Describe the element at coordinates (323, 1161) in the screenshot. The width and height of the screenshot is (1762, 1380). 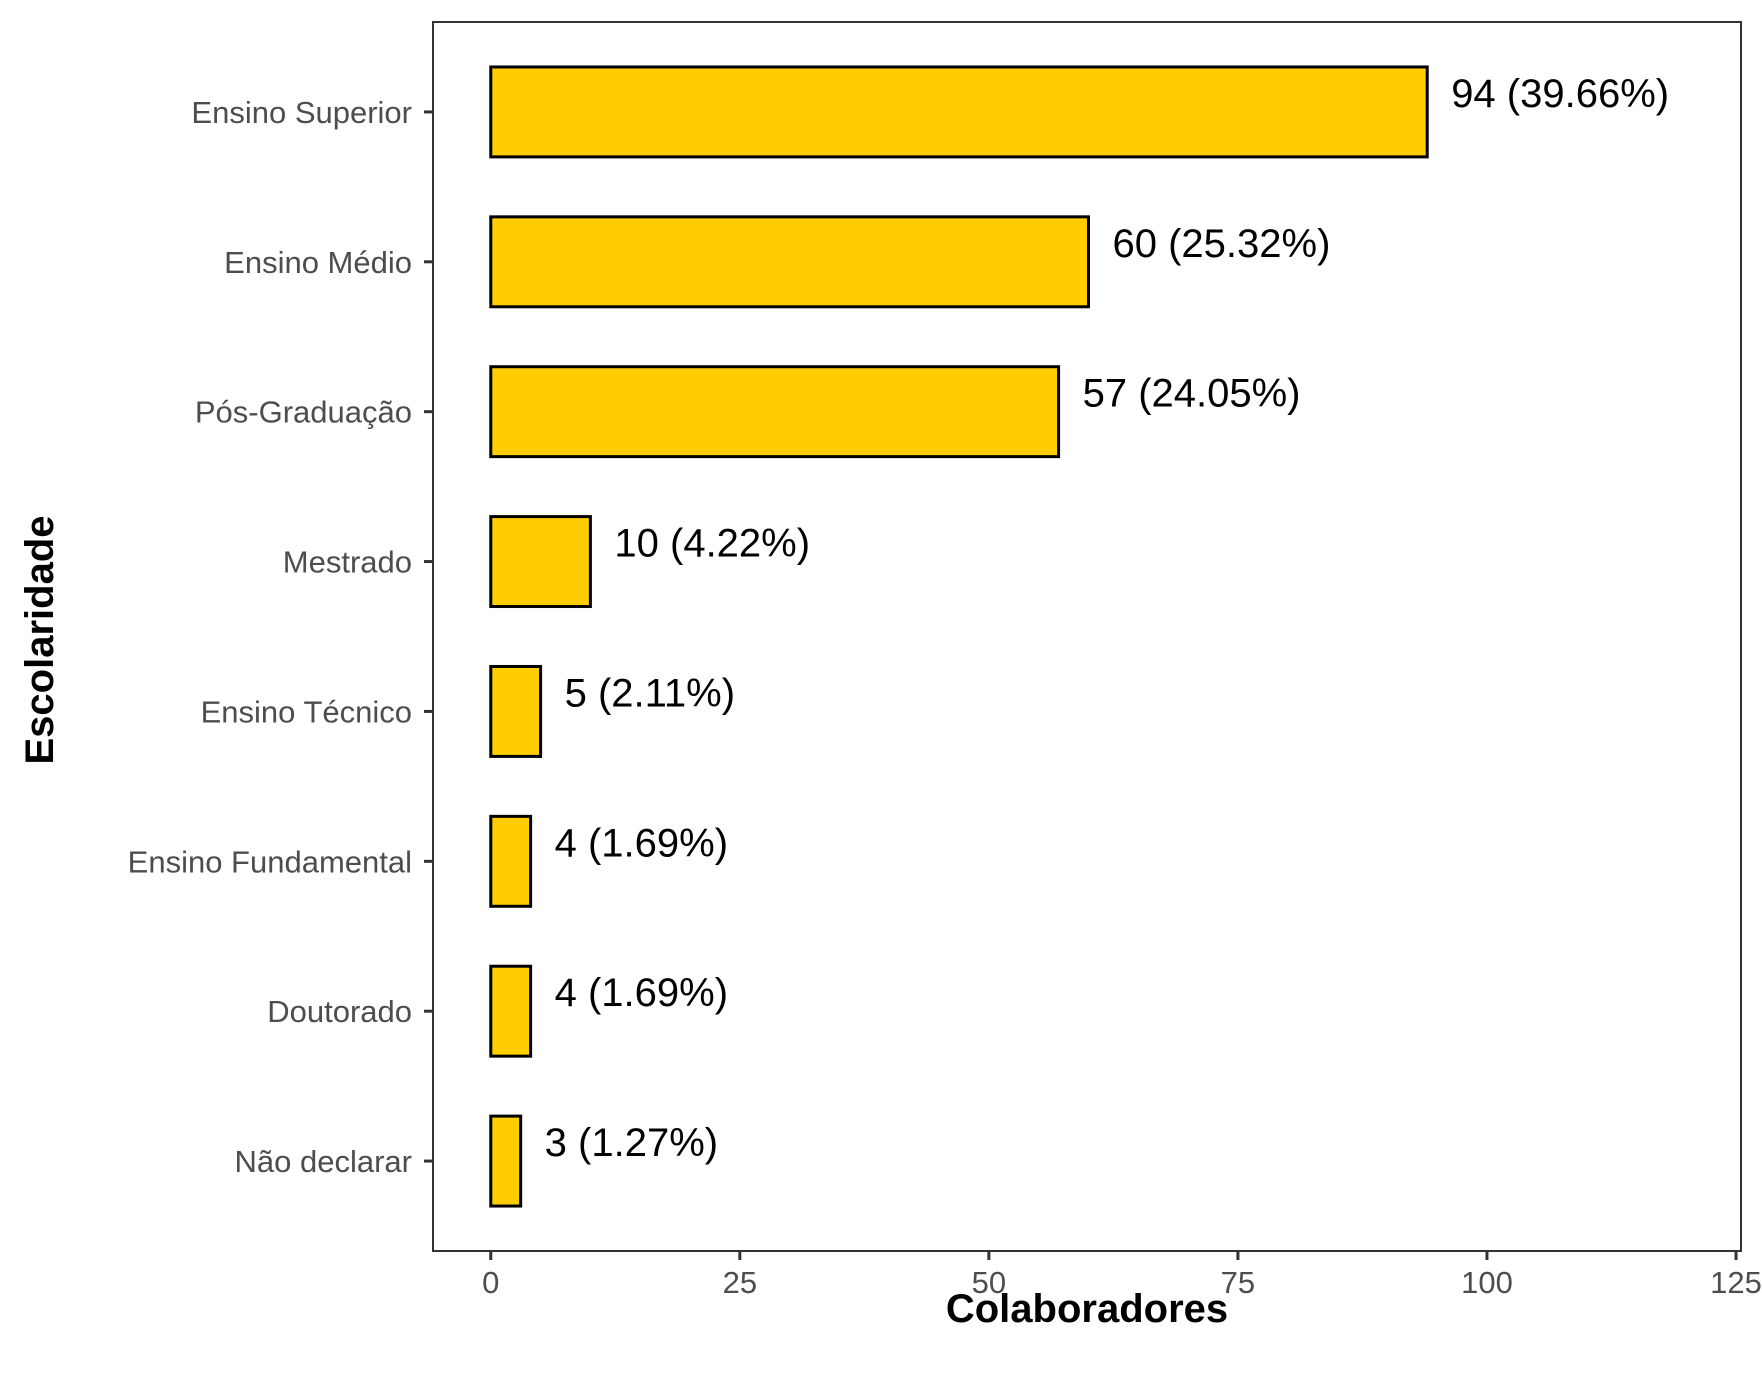
I see `y-tick-label: Não declarar` at that location.